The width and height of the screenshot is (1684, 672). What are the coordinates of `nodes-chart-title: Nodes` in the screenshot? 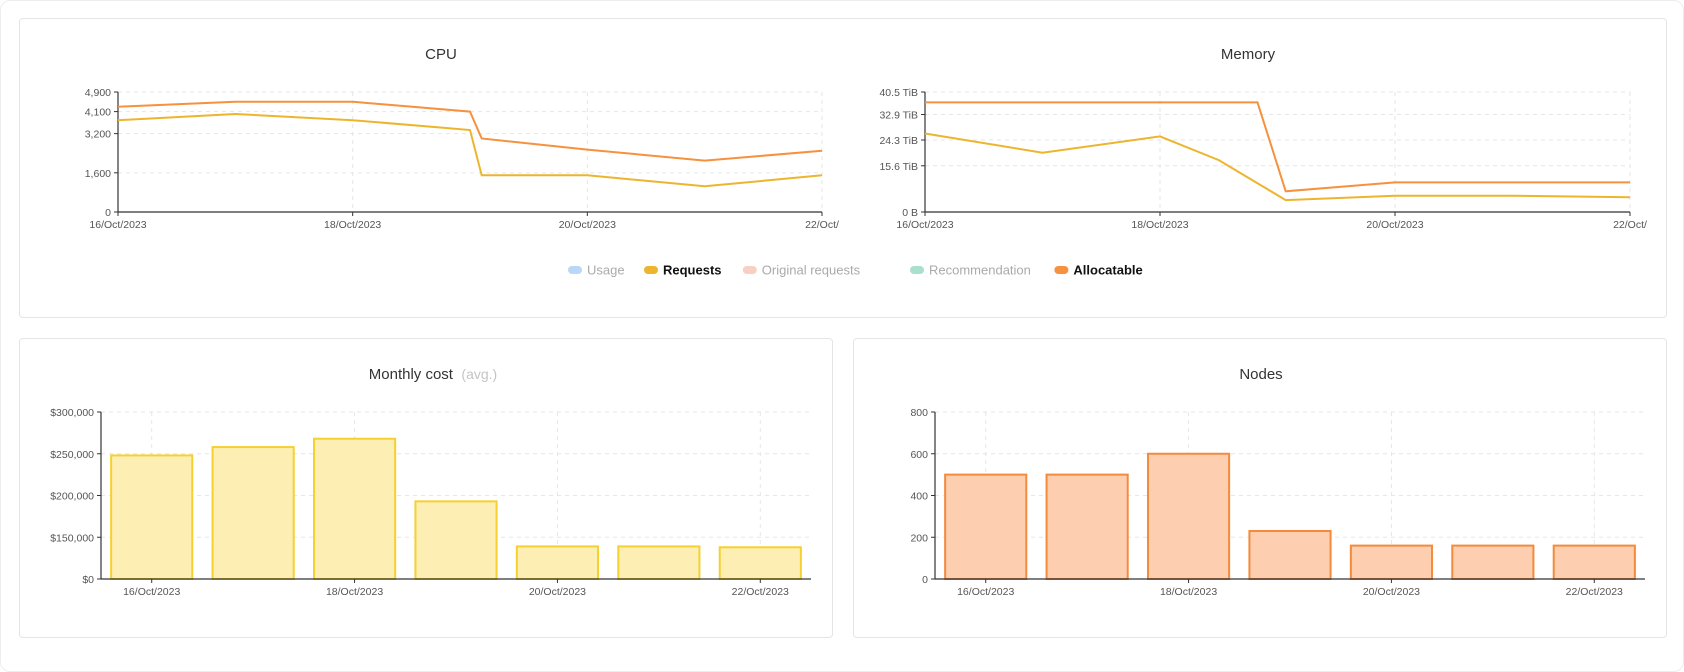 It's located at (1260, 374).